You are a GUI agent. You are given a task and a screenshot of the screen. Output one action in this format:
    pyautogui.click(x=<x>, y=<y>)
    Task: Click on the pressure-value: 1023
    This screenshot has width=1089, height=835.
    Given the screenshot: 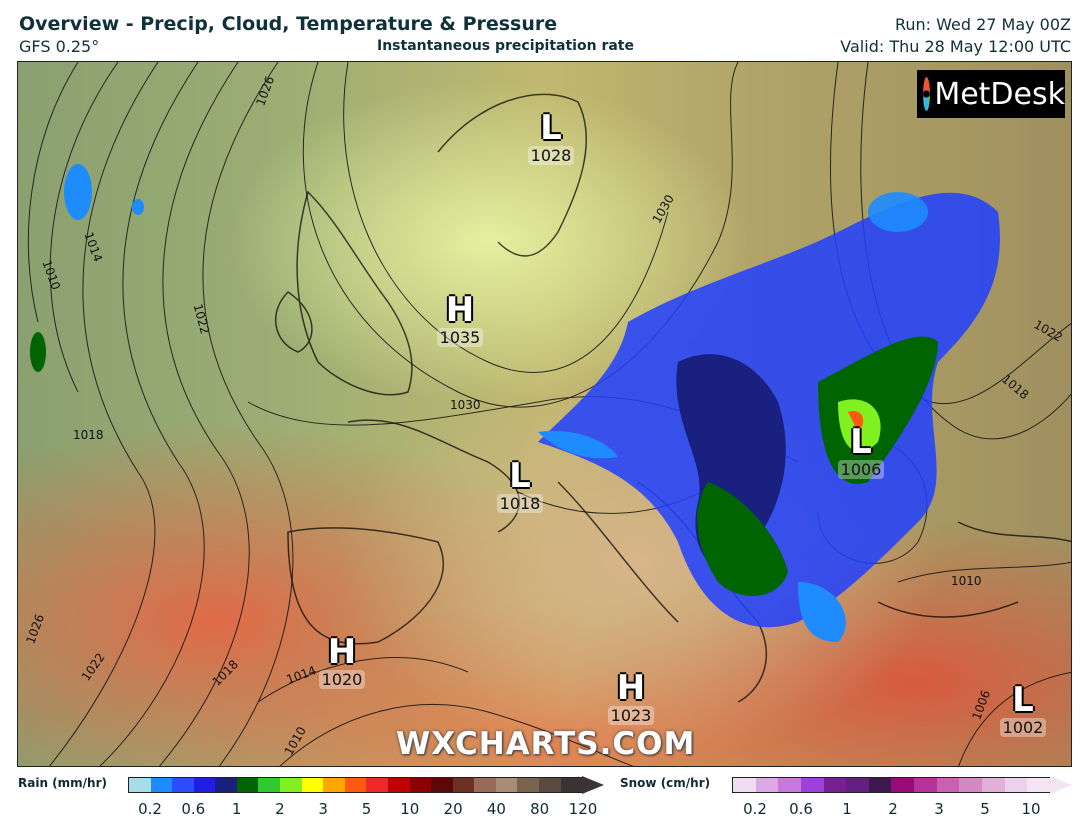 What is the action you would take?
    pyautogui.click(x=631, y=715)
    